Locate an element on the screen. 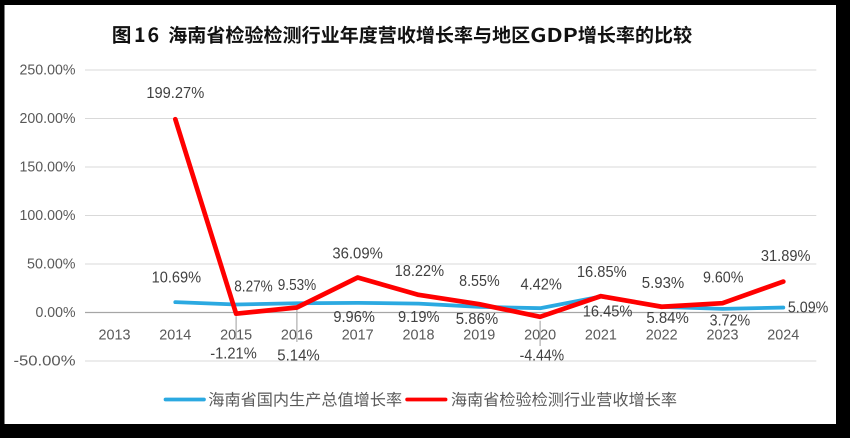 This screenshot has height=438, width=850. svg-text: 5.93% is located at coordinates (663, 283).